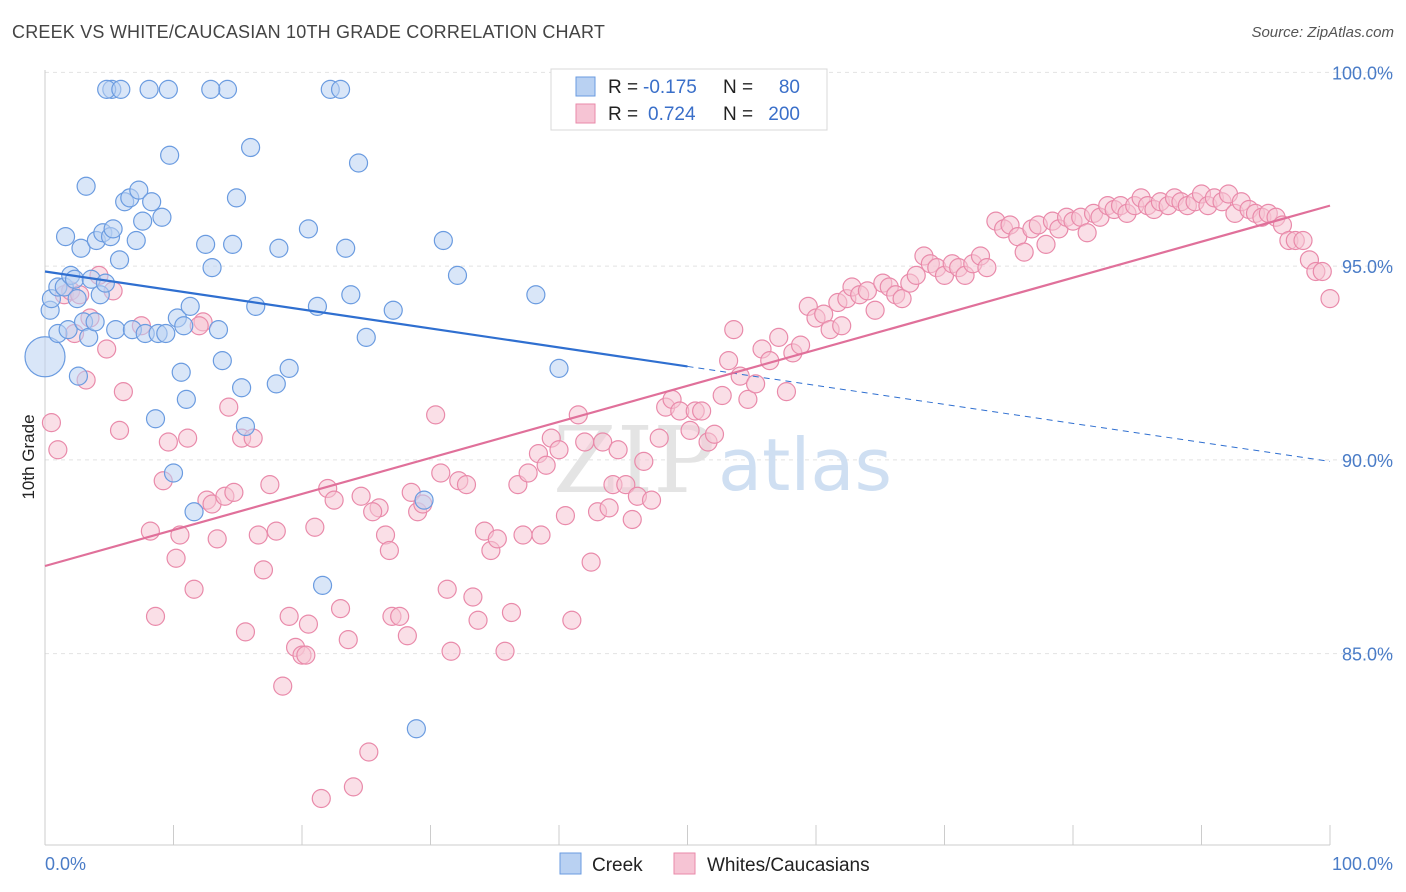 Image resolution: width=1406 pixels, height=892 pixels. I want to click on legend-creek-r-value: -0.175, so click(670, 87).